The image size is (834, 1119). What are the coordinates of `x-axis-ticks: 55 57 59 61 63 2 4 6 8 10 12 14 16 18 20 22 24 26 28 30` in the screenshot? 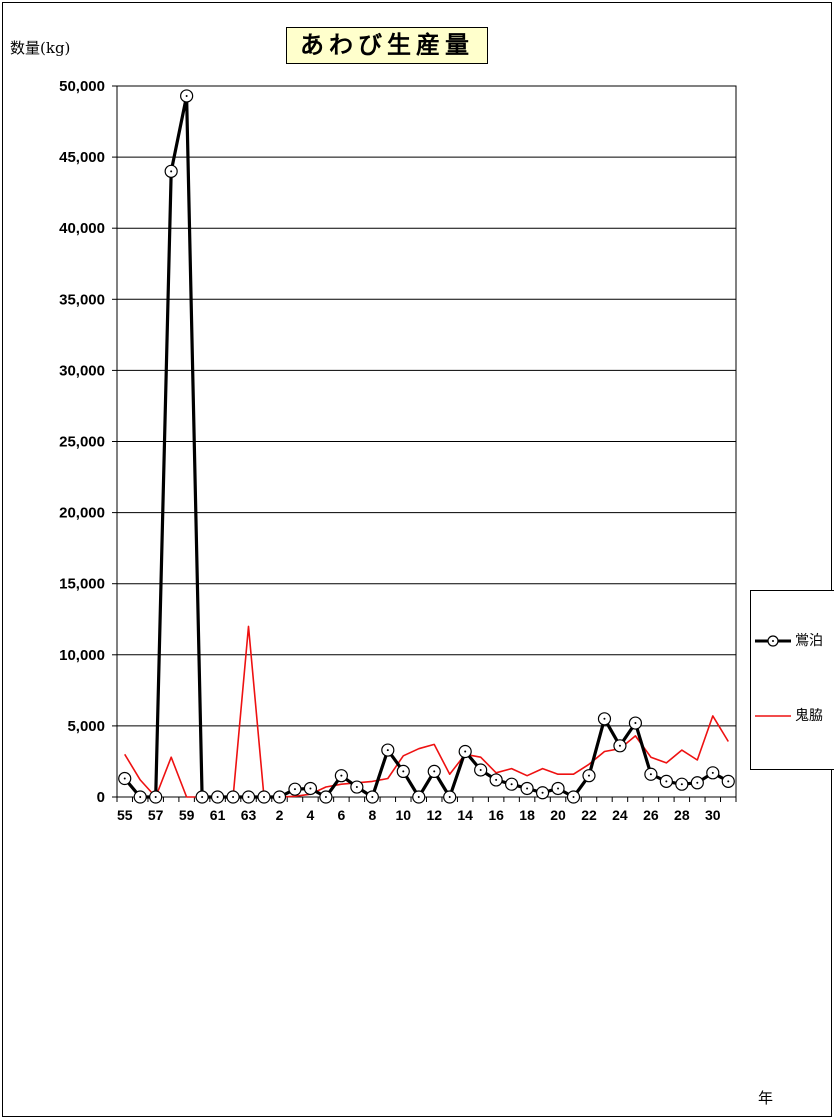 It's located at (426, 810).